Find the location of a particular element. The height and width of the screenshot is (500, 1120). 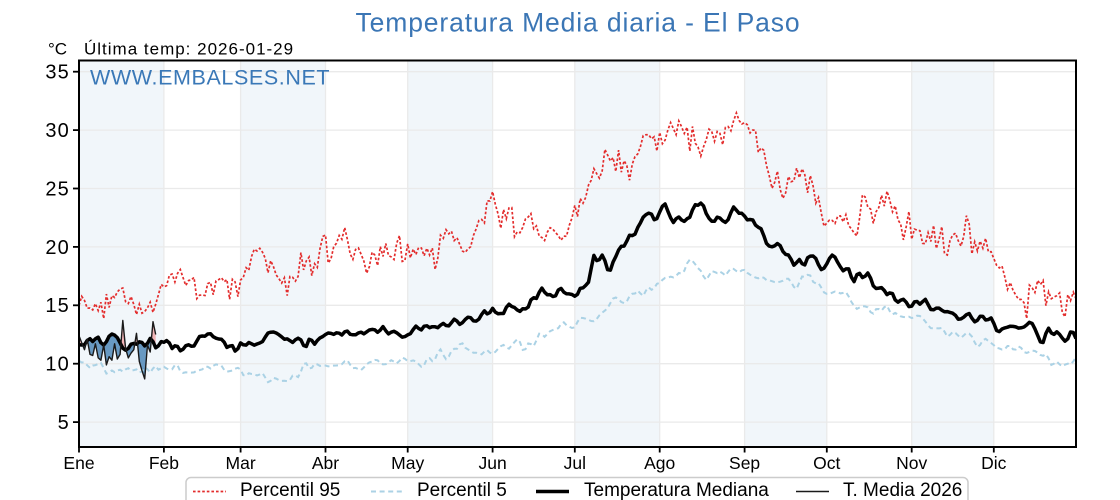

svg-text: Última temp: 2026-01-29 is located at coordinates (189, 49).